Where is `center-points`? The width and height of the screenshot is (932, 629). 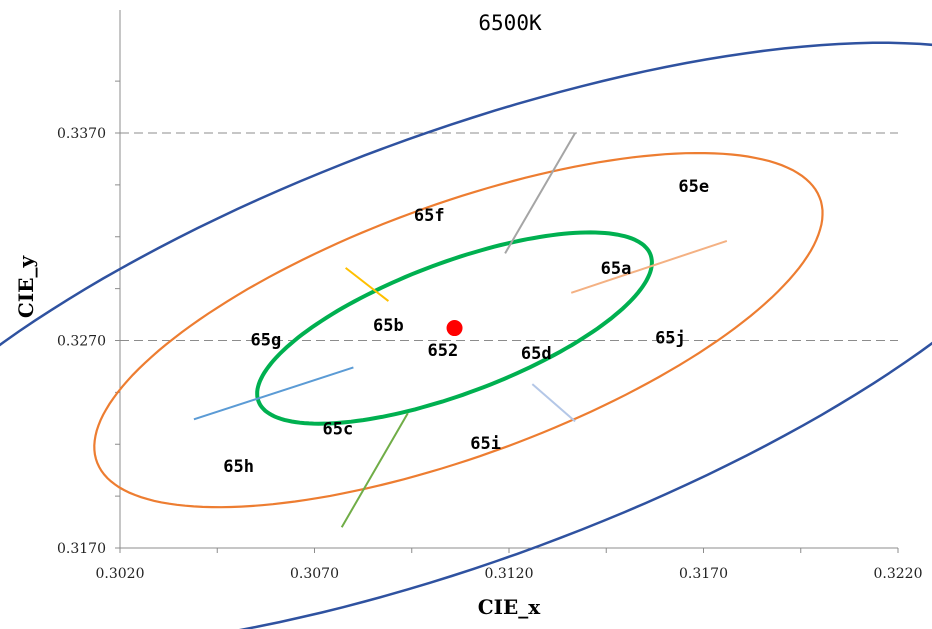 center-points is located at coordinates (454, 328).